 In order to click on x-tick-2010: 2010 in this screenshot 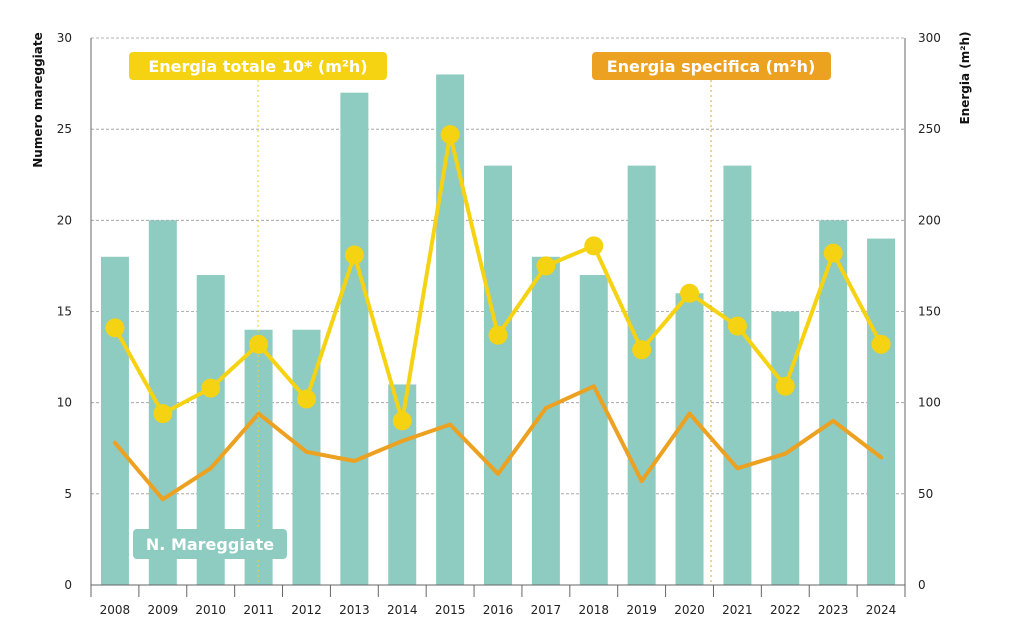, I will do `click(210, 610)`.